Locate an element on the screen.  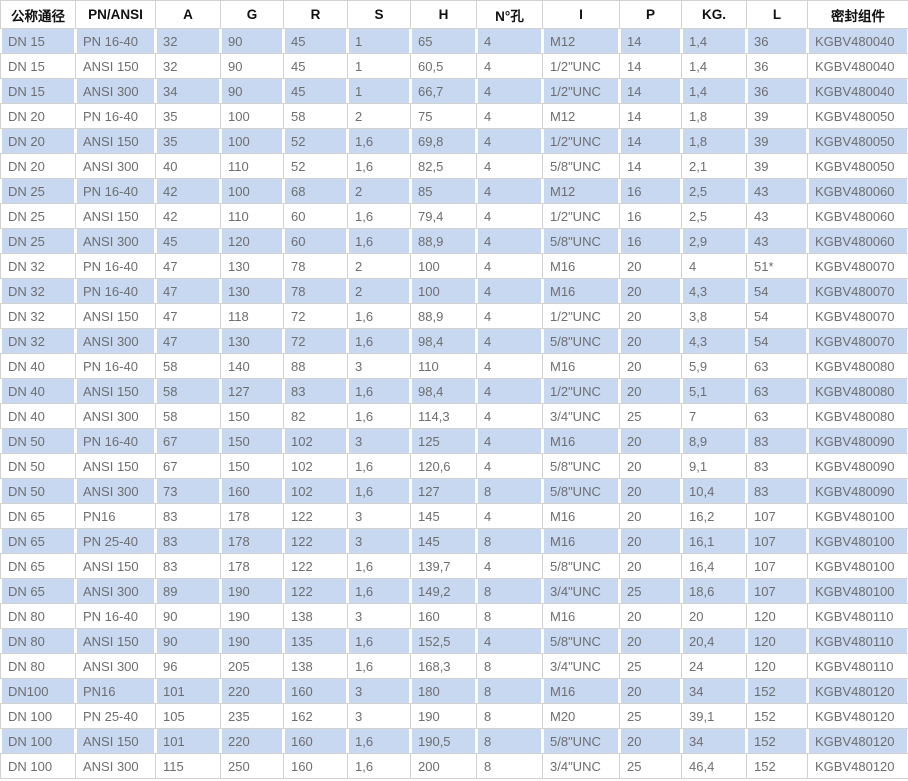
table-cell: 2,1 is located at coordinates (714, 166).